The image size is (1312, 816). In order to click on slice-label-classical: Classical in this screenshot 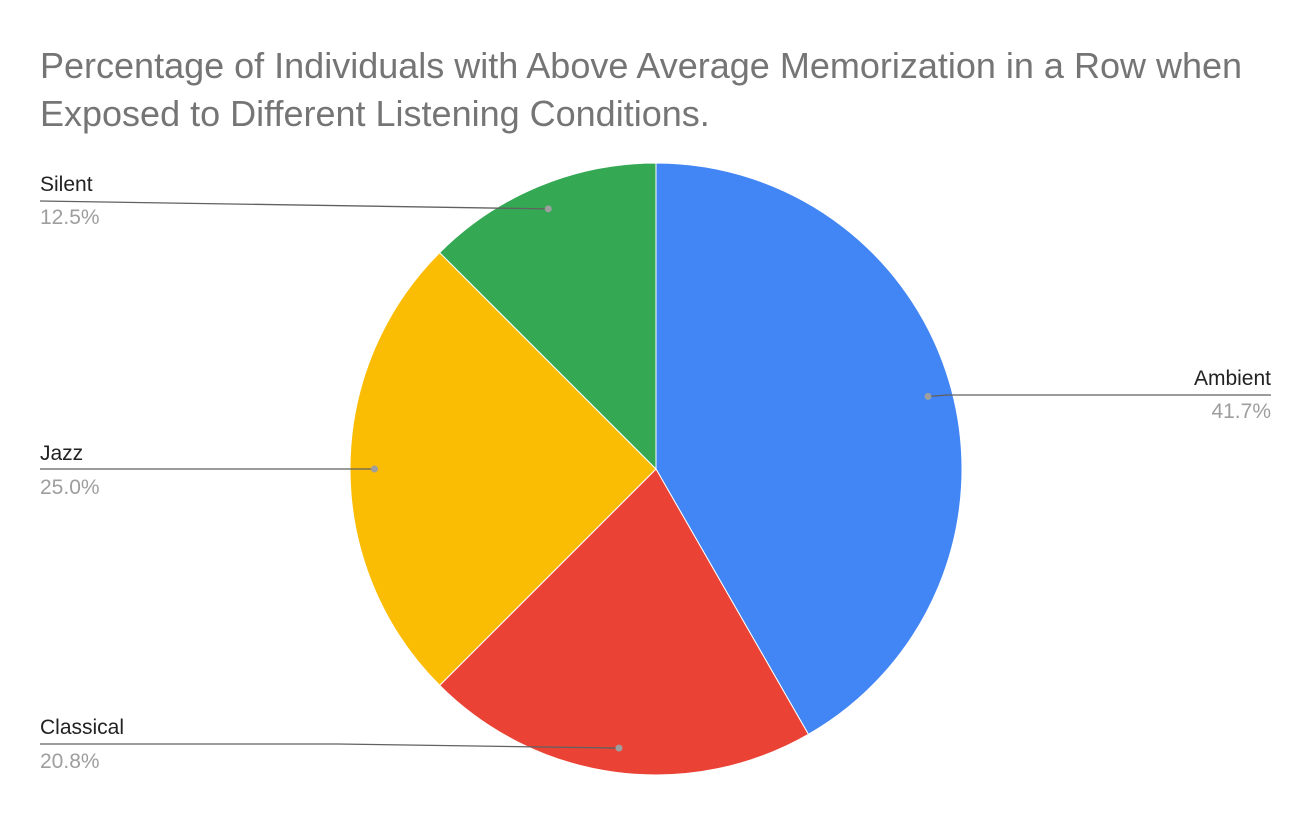, I will do `click(82, 727)`.